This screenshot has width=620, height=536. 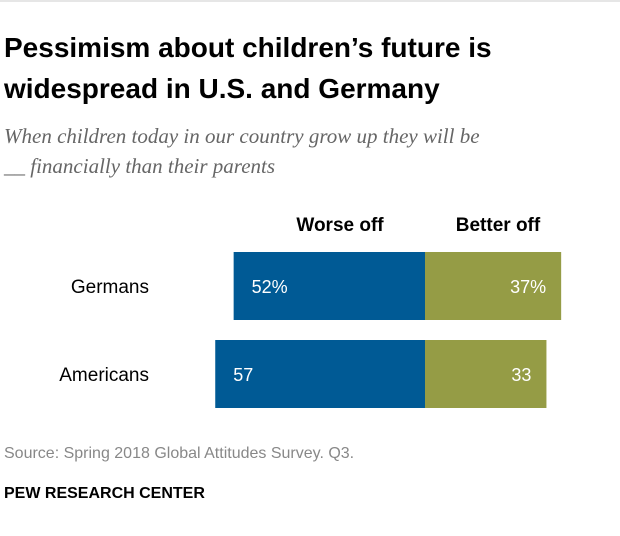 What do you see at coordinates (340, 225) in the screenshot?
I see `legend-label: Worse off` at bounding box center [340, 225].